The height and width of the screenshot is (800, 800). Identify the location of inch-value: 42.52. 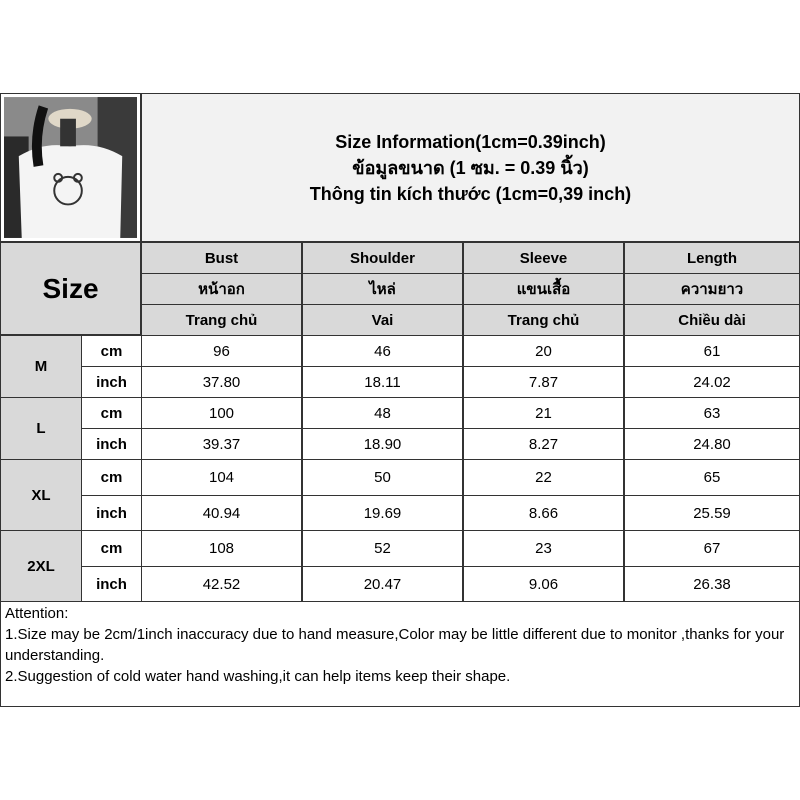
(221, 584).